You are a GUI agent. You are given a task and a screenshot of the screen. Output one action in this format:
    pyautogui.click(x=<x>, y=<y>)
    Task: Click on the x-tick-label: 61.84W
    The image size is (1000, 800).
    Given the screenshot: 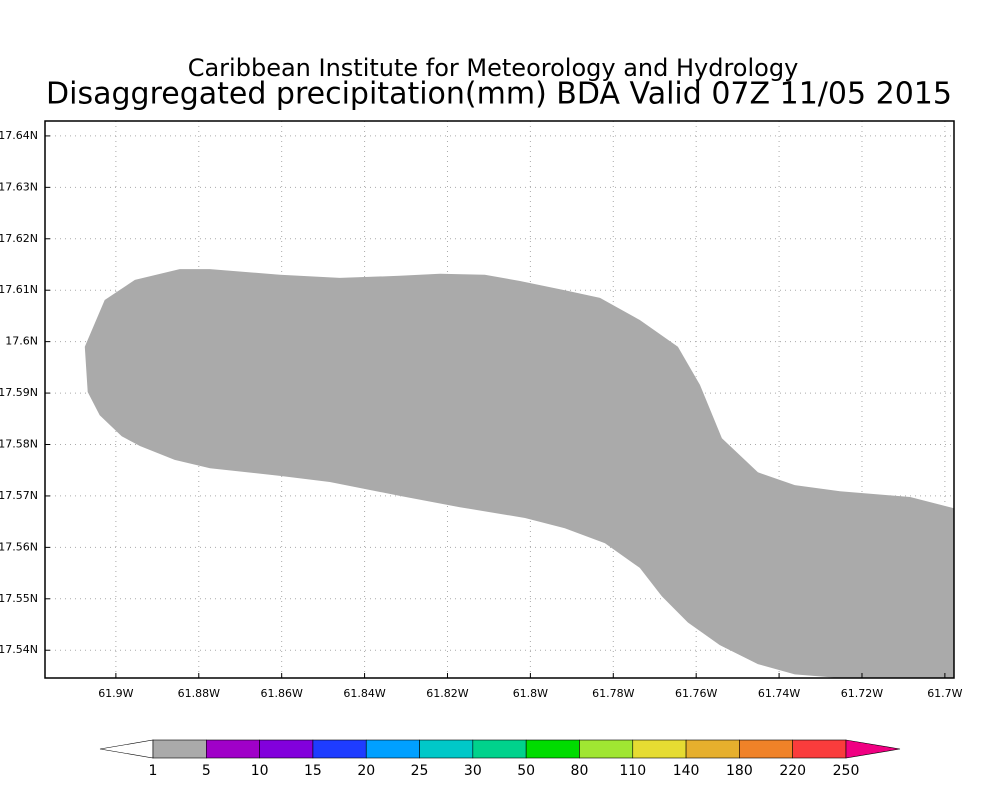 What is the action you would take?
    pyautogui.click(x=364, y=693)
    